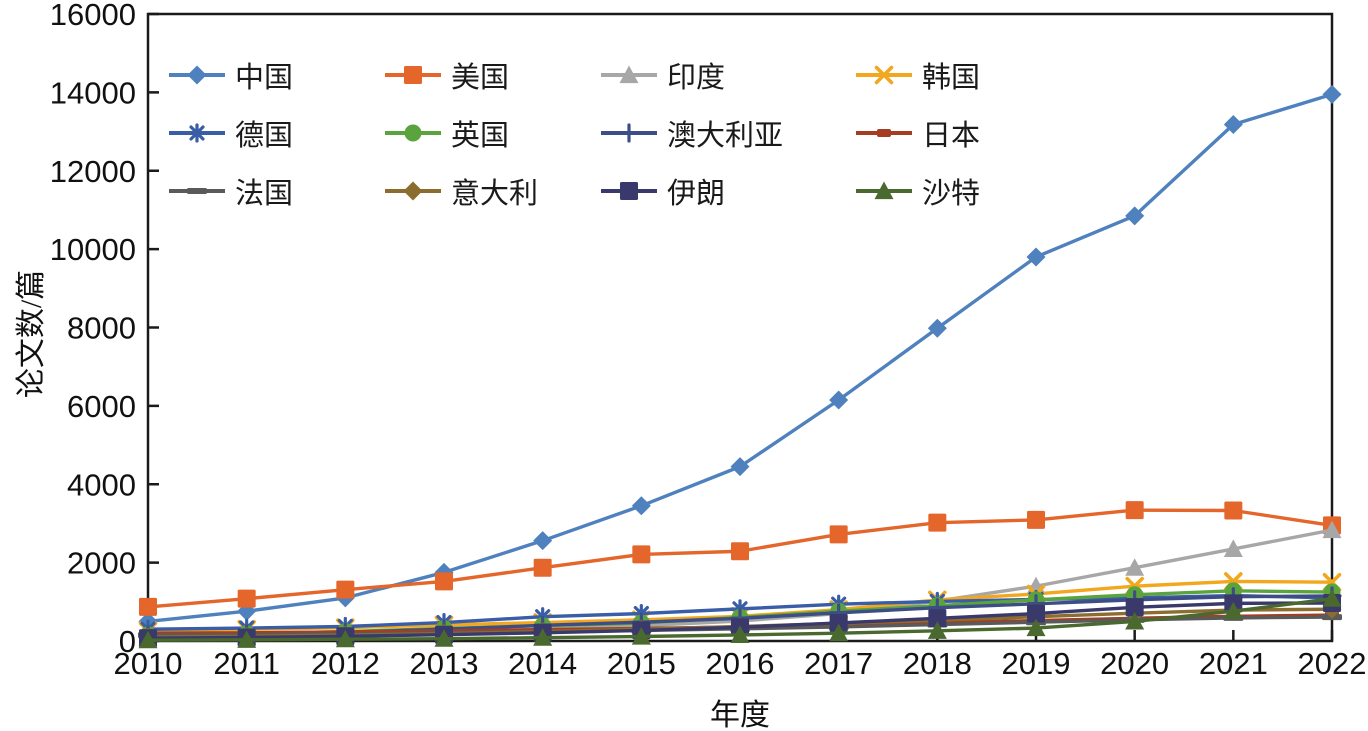  What do you see at coordinates (937, 522) in the screenshot?
I see `usa-2018-marker-square-icon` at bounding box center [937, 522].